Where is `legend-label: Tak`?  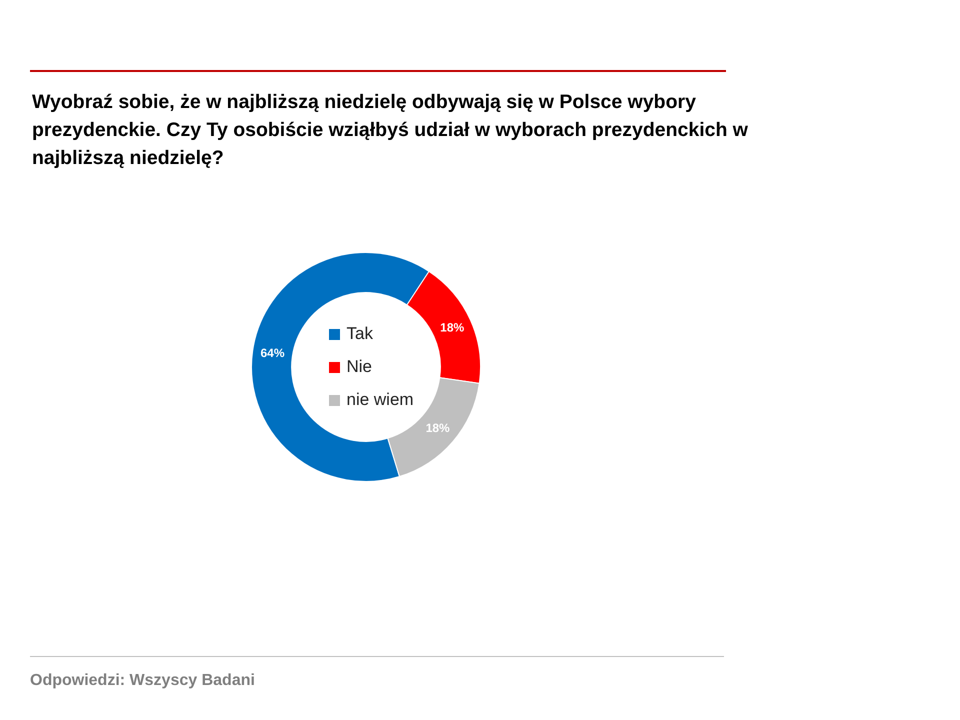 legend-label: Tak is located at coordinates (359, 334).